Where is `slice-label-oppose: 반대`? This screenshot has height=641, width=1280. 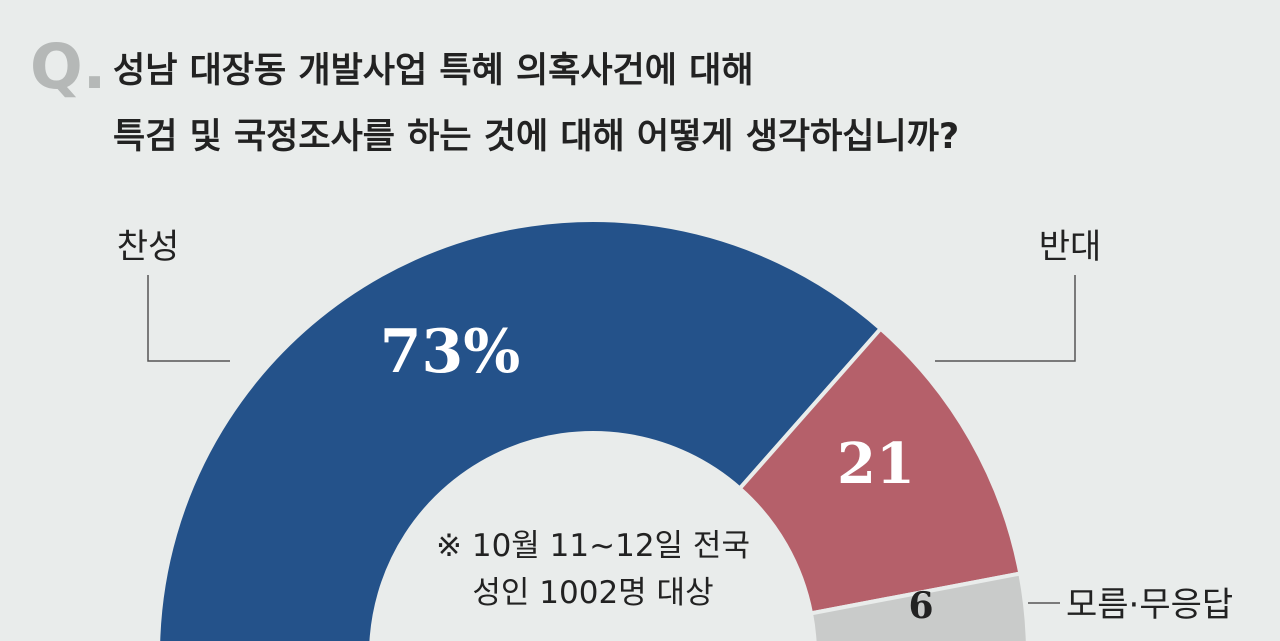
slice-label-oppose: 반대 is located at coordinates (1070, 247).